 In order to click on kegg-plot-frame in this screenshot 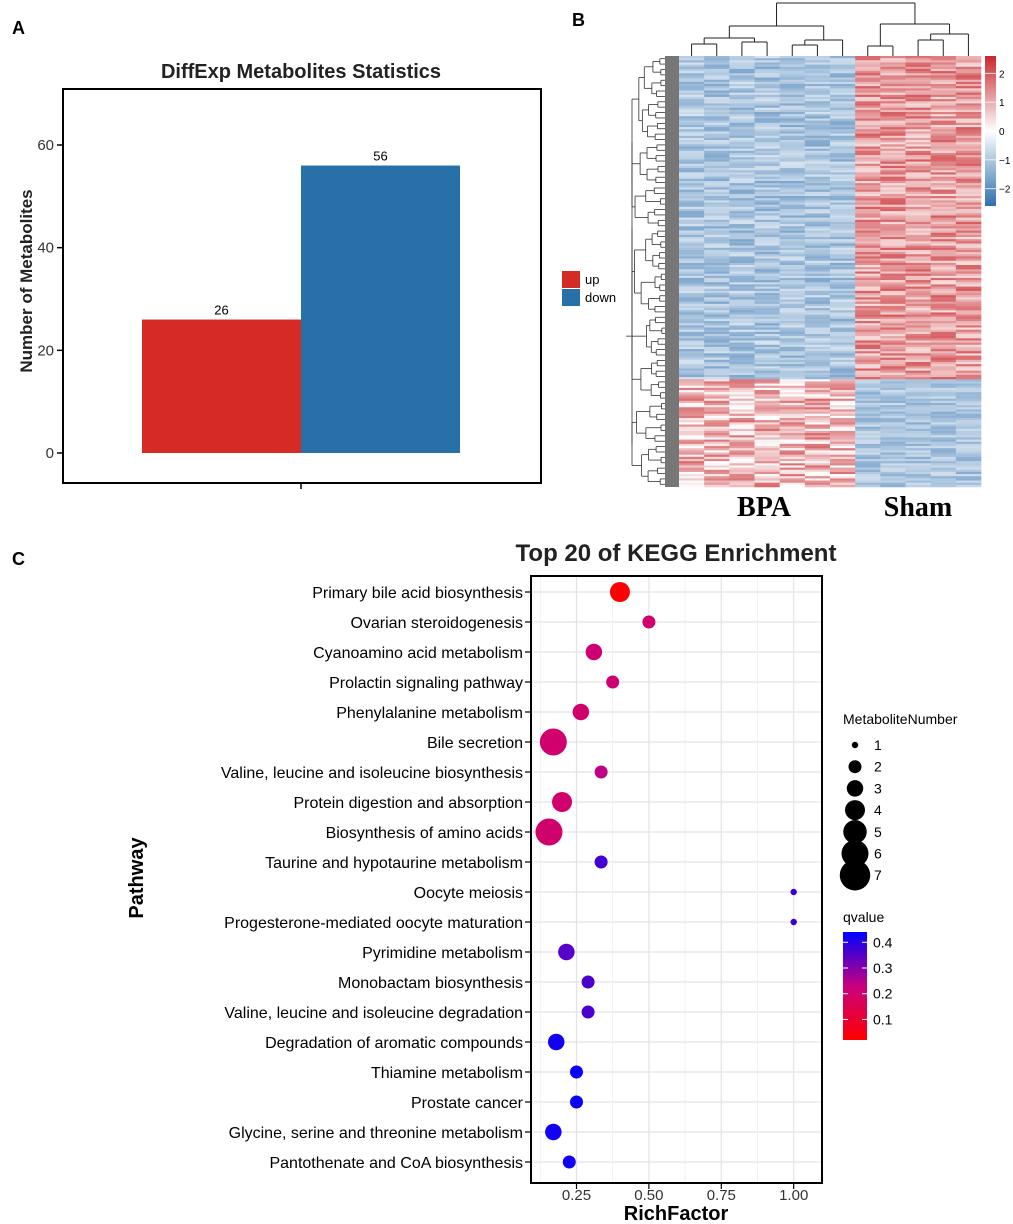, I will do `click(676, 879)`.